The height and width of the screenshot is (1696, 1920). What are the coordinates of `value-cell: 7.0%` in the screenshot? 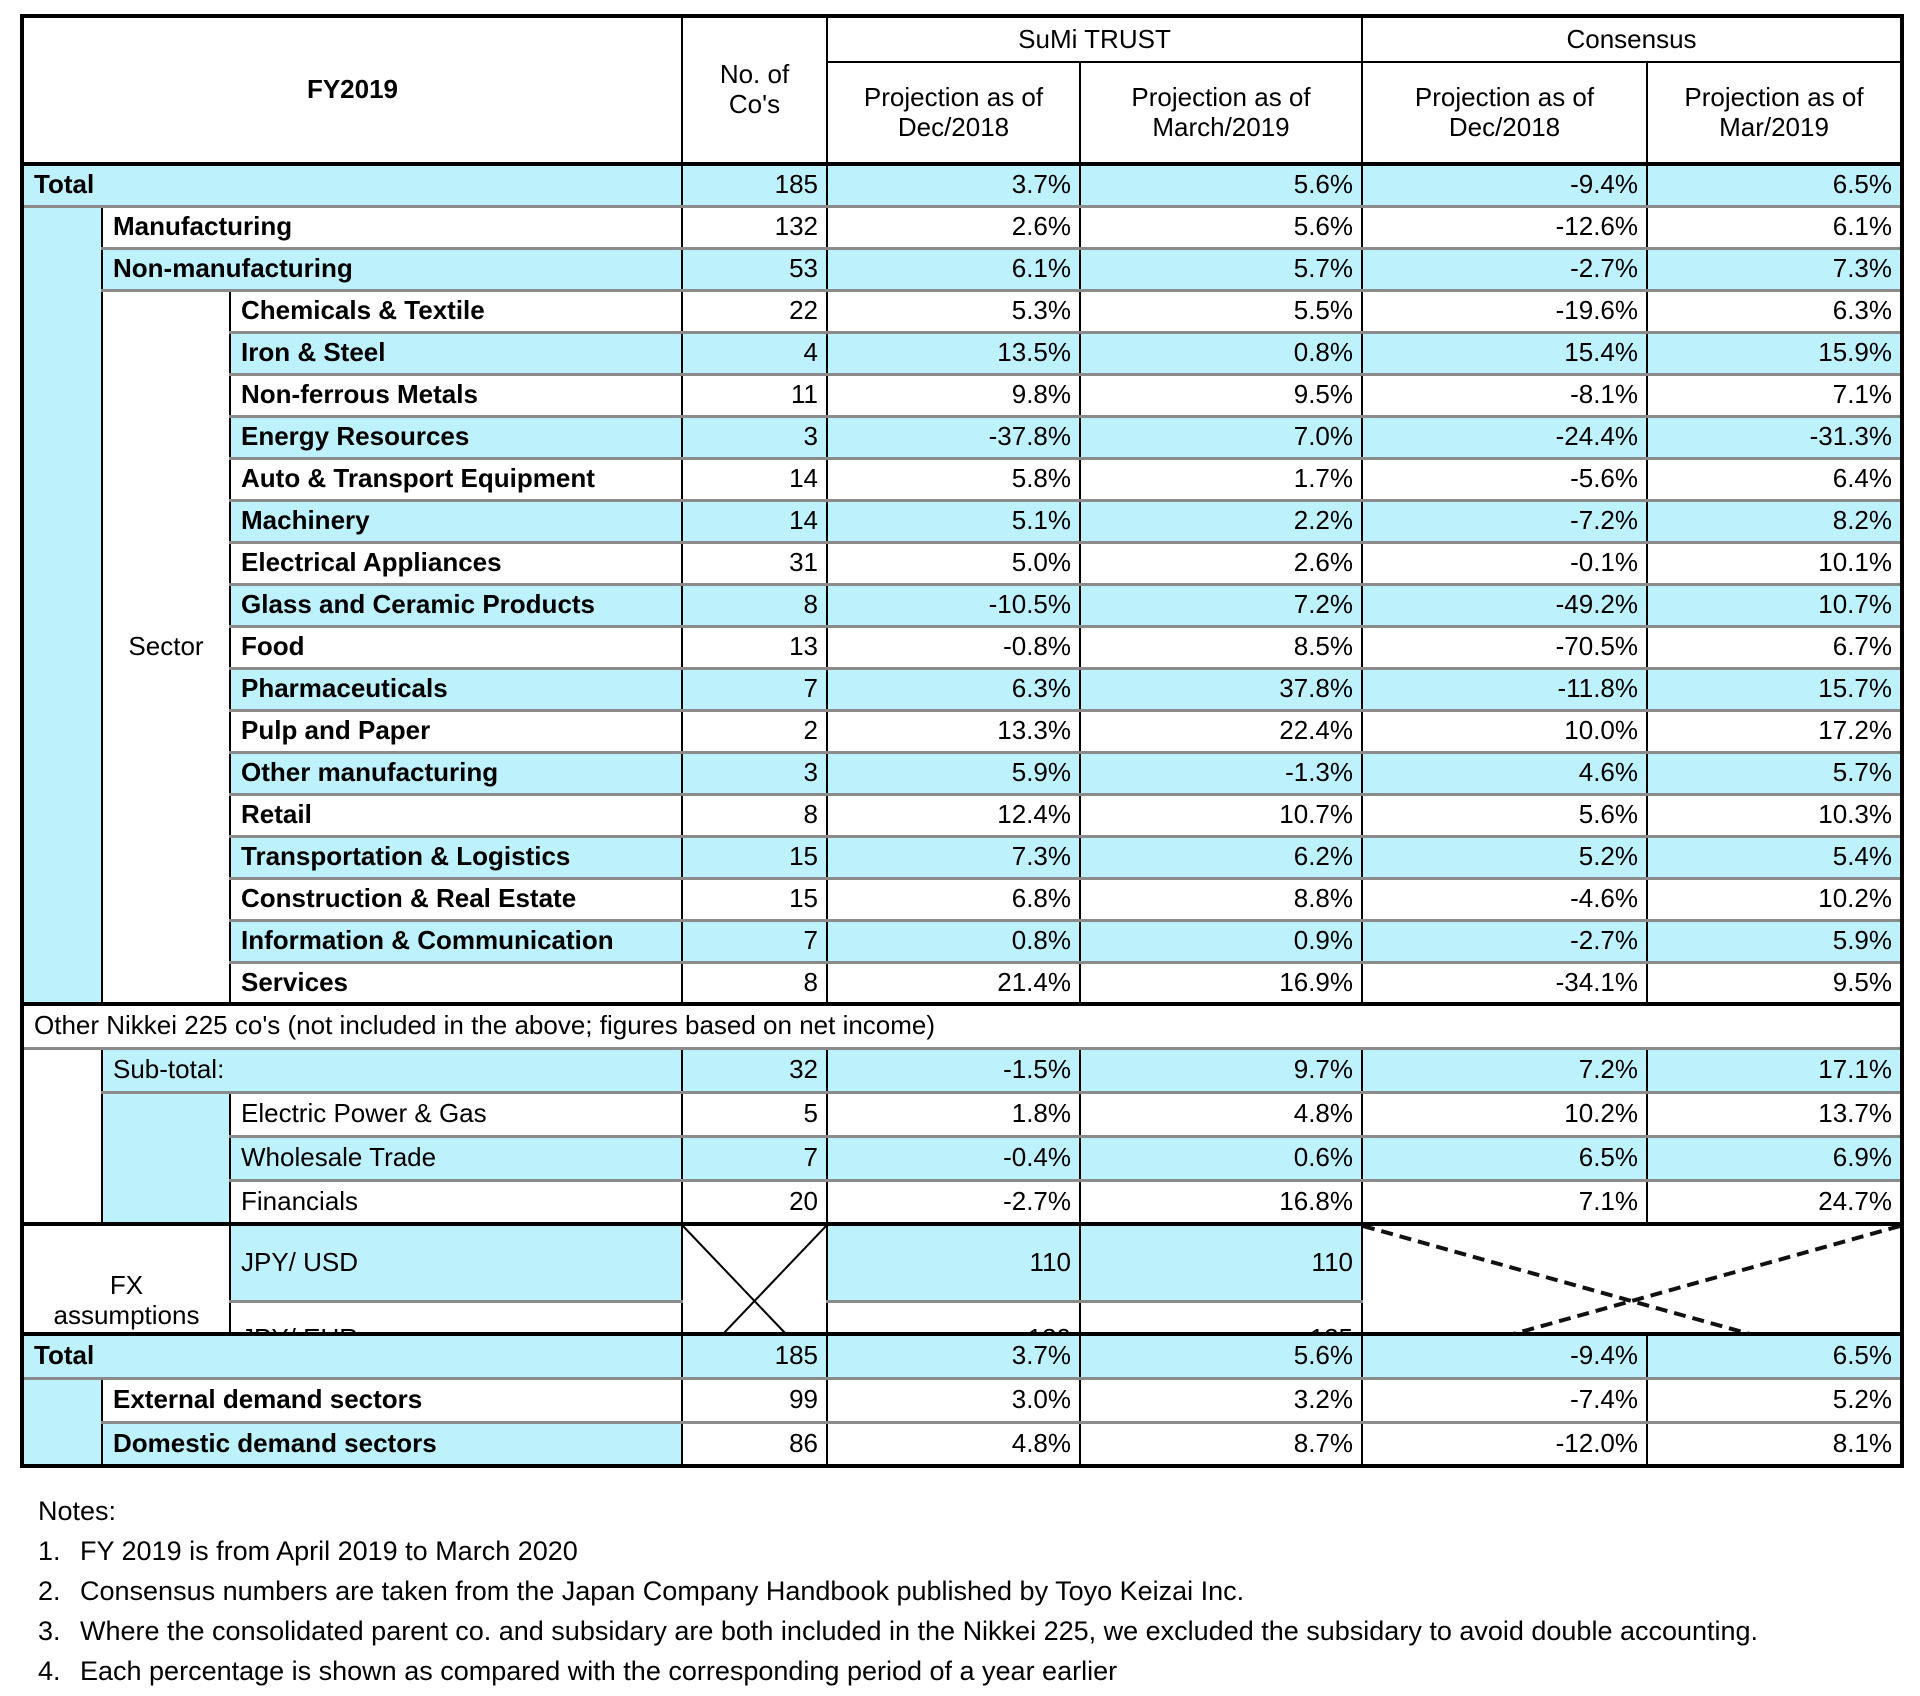 It's located at (1221, 437).